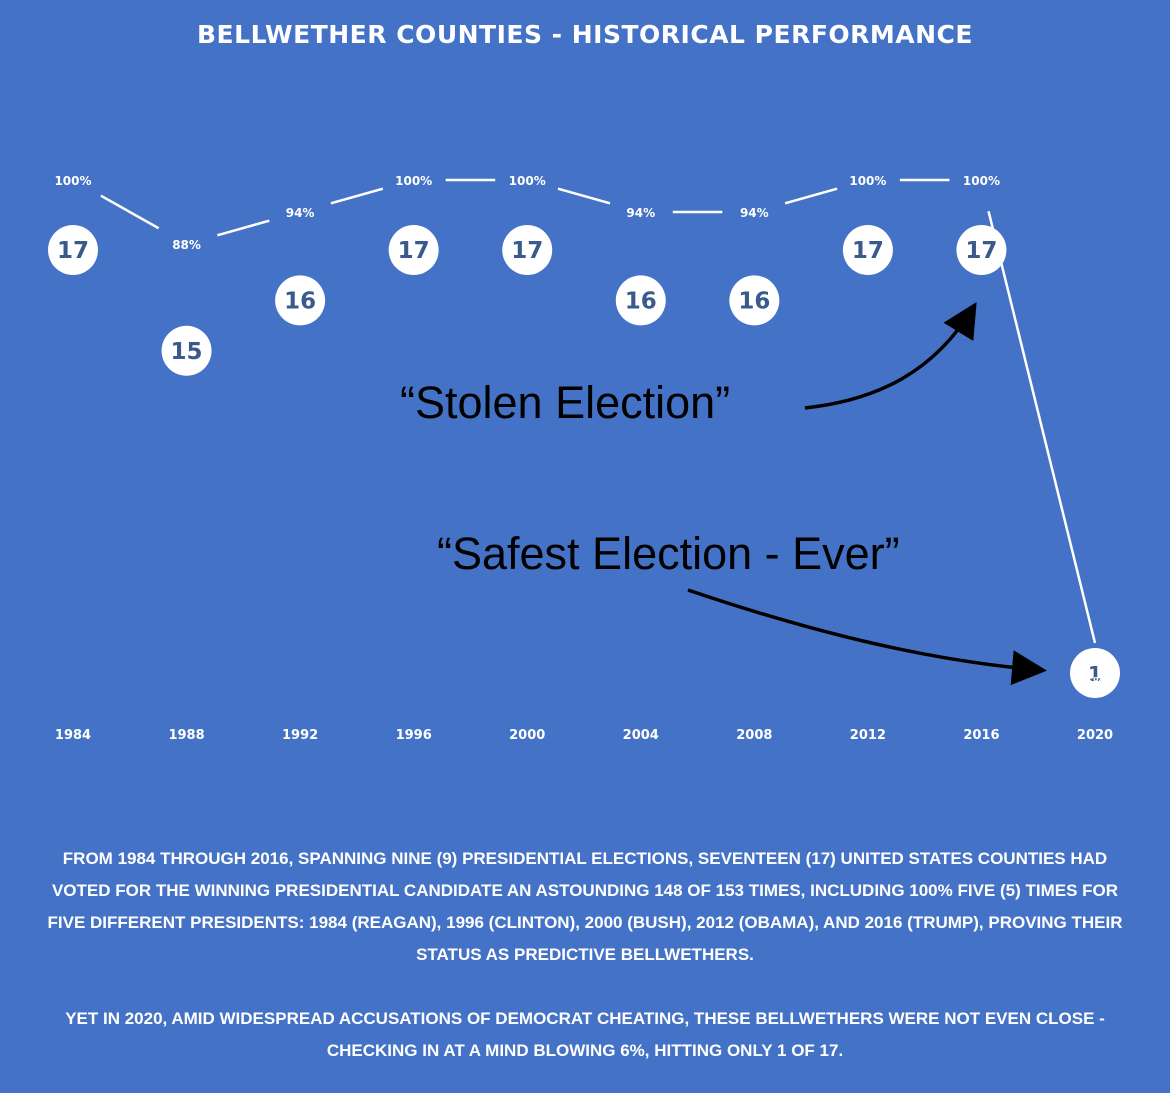  What do you see at coordinates (1095, 735) in the screenshot?
I see `x-tick-2020: 2020` at bounding box center [1095, 735].